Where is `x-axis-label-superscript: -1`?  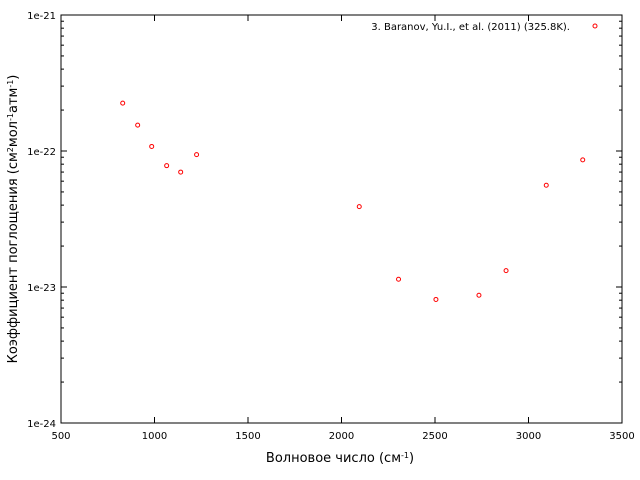
x-axis-label-superscript: -1 is located at coordinates (405, 455).